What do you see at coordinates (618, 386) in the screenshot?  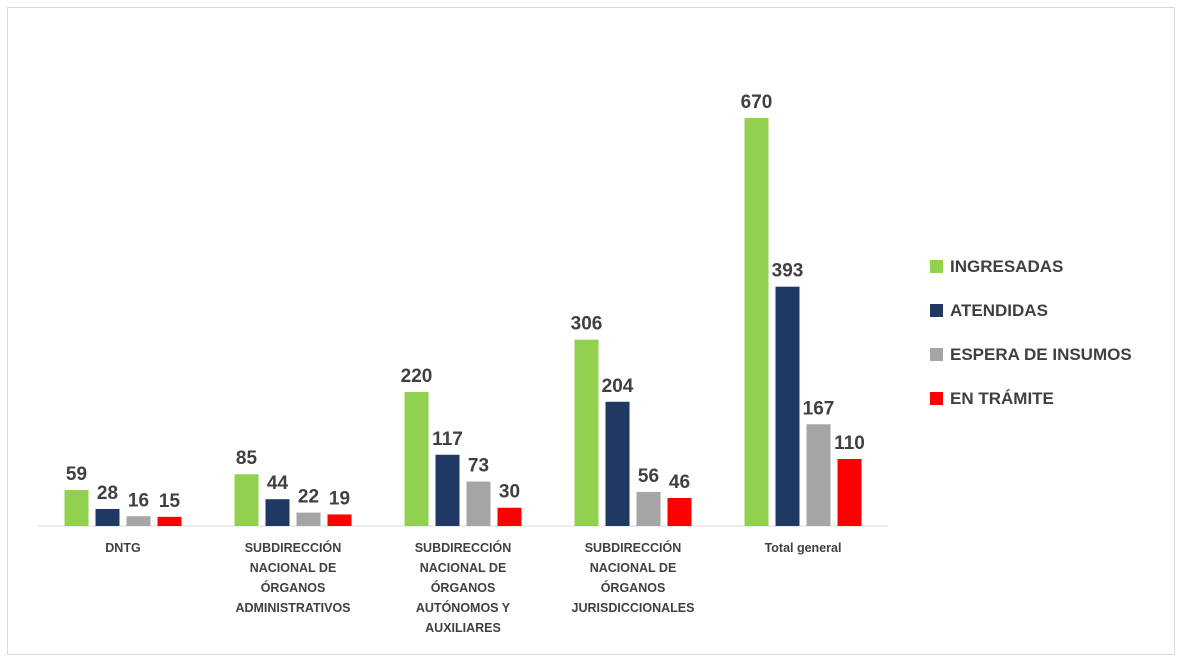 I see `data-label-atendidas-3: 204` at bounding box center [618, 386].